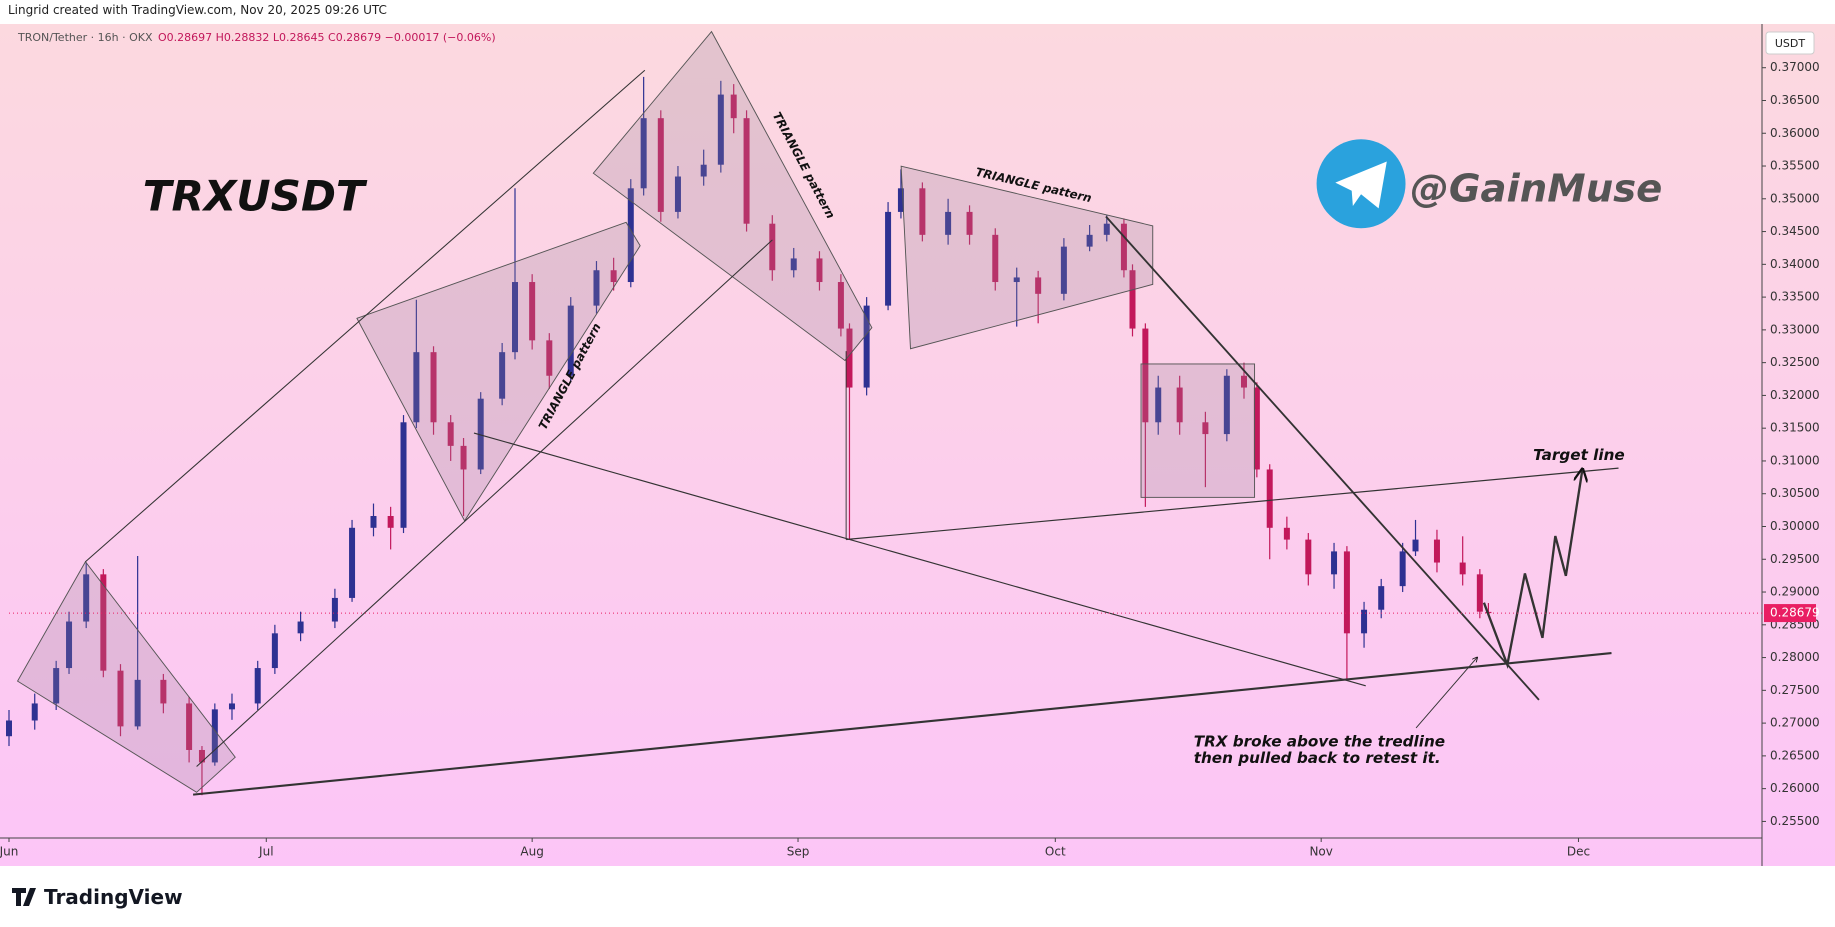 This screenshot has width=1835, height=927. I want to click on brand-logo, so click(24, 897).